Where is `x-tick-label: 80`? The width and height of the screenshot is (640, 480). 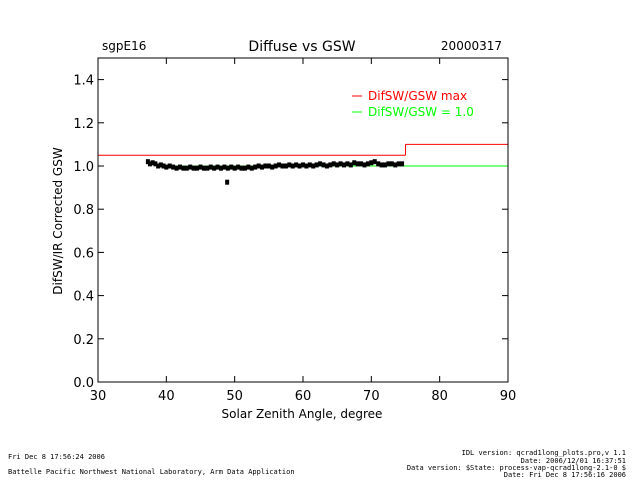
x-tick-label: 80 is located at coordinates (439, 396).